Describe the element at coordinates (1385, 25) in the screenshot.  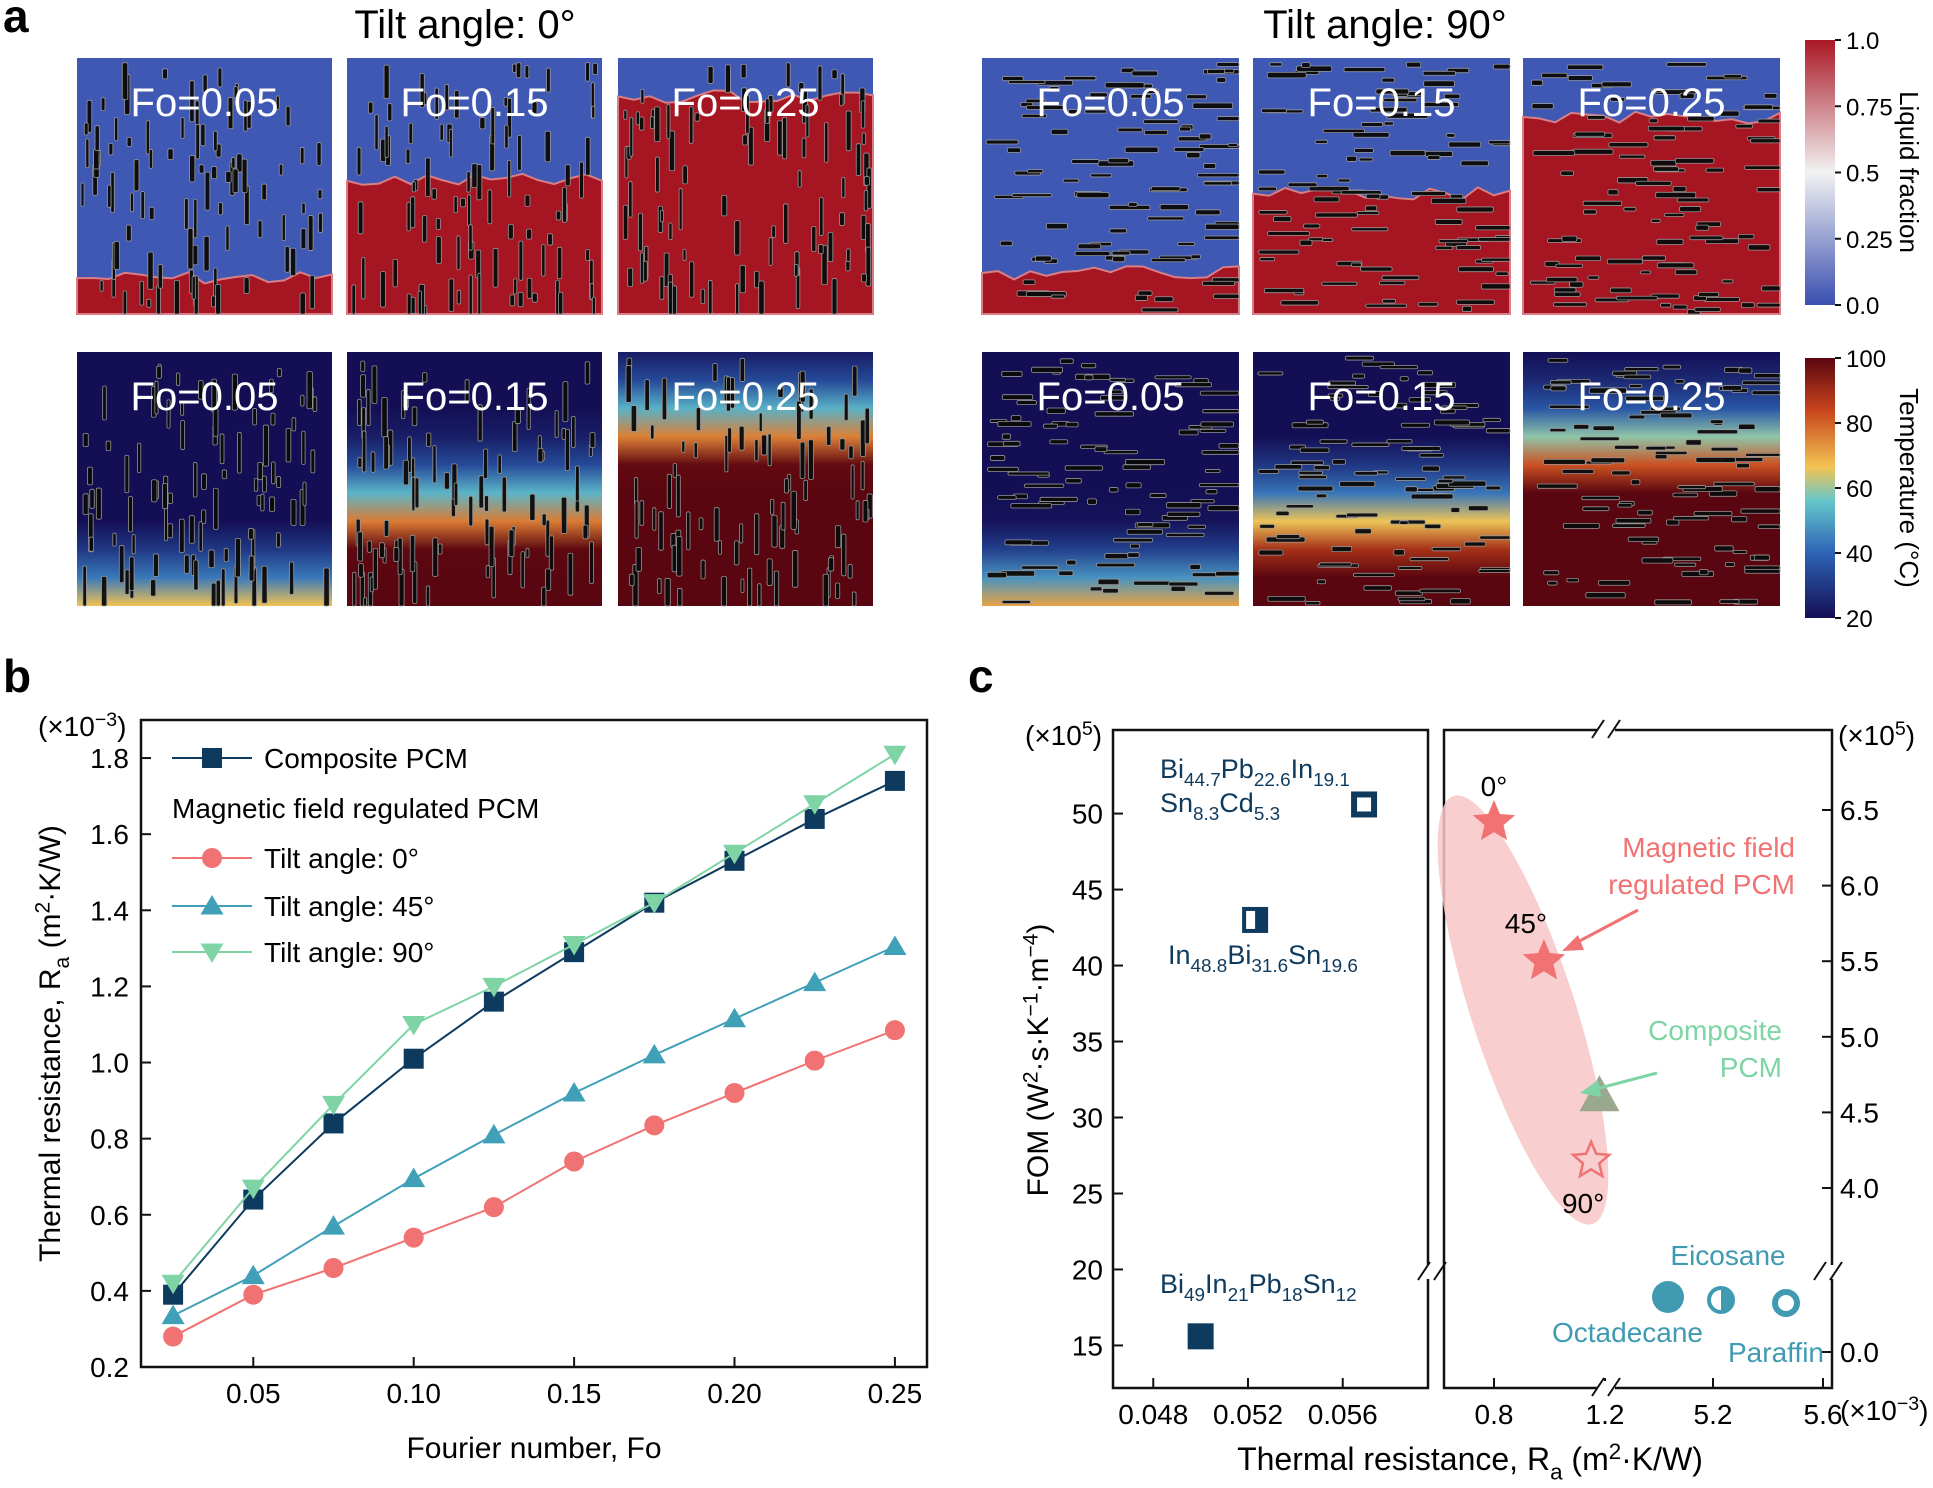
I see `right-title: Tilt angle: 90°` at that location.